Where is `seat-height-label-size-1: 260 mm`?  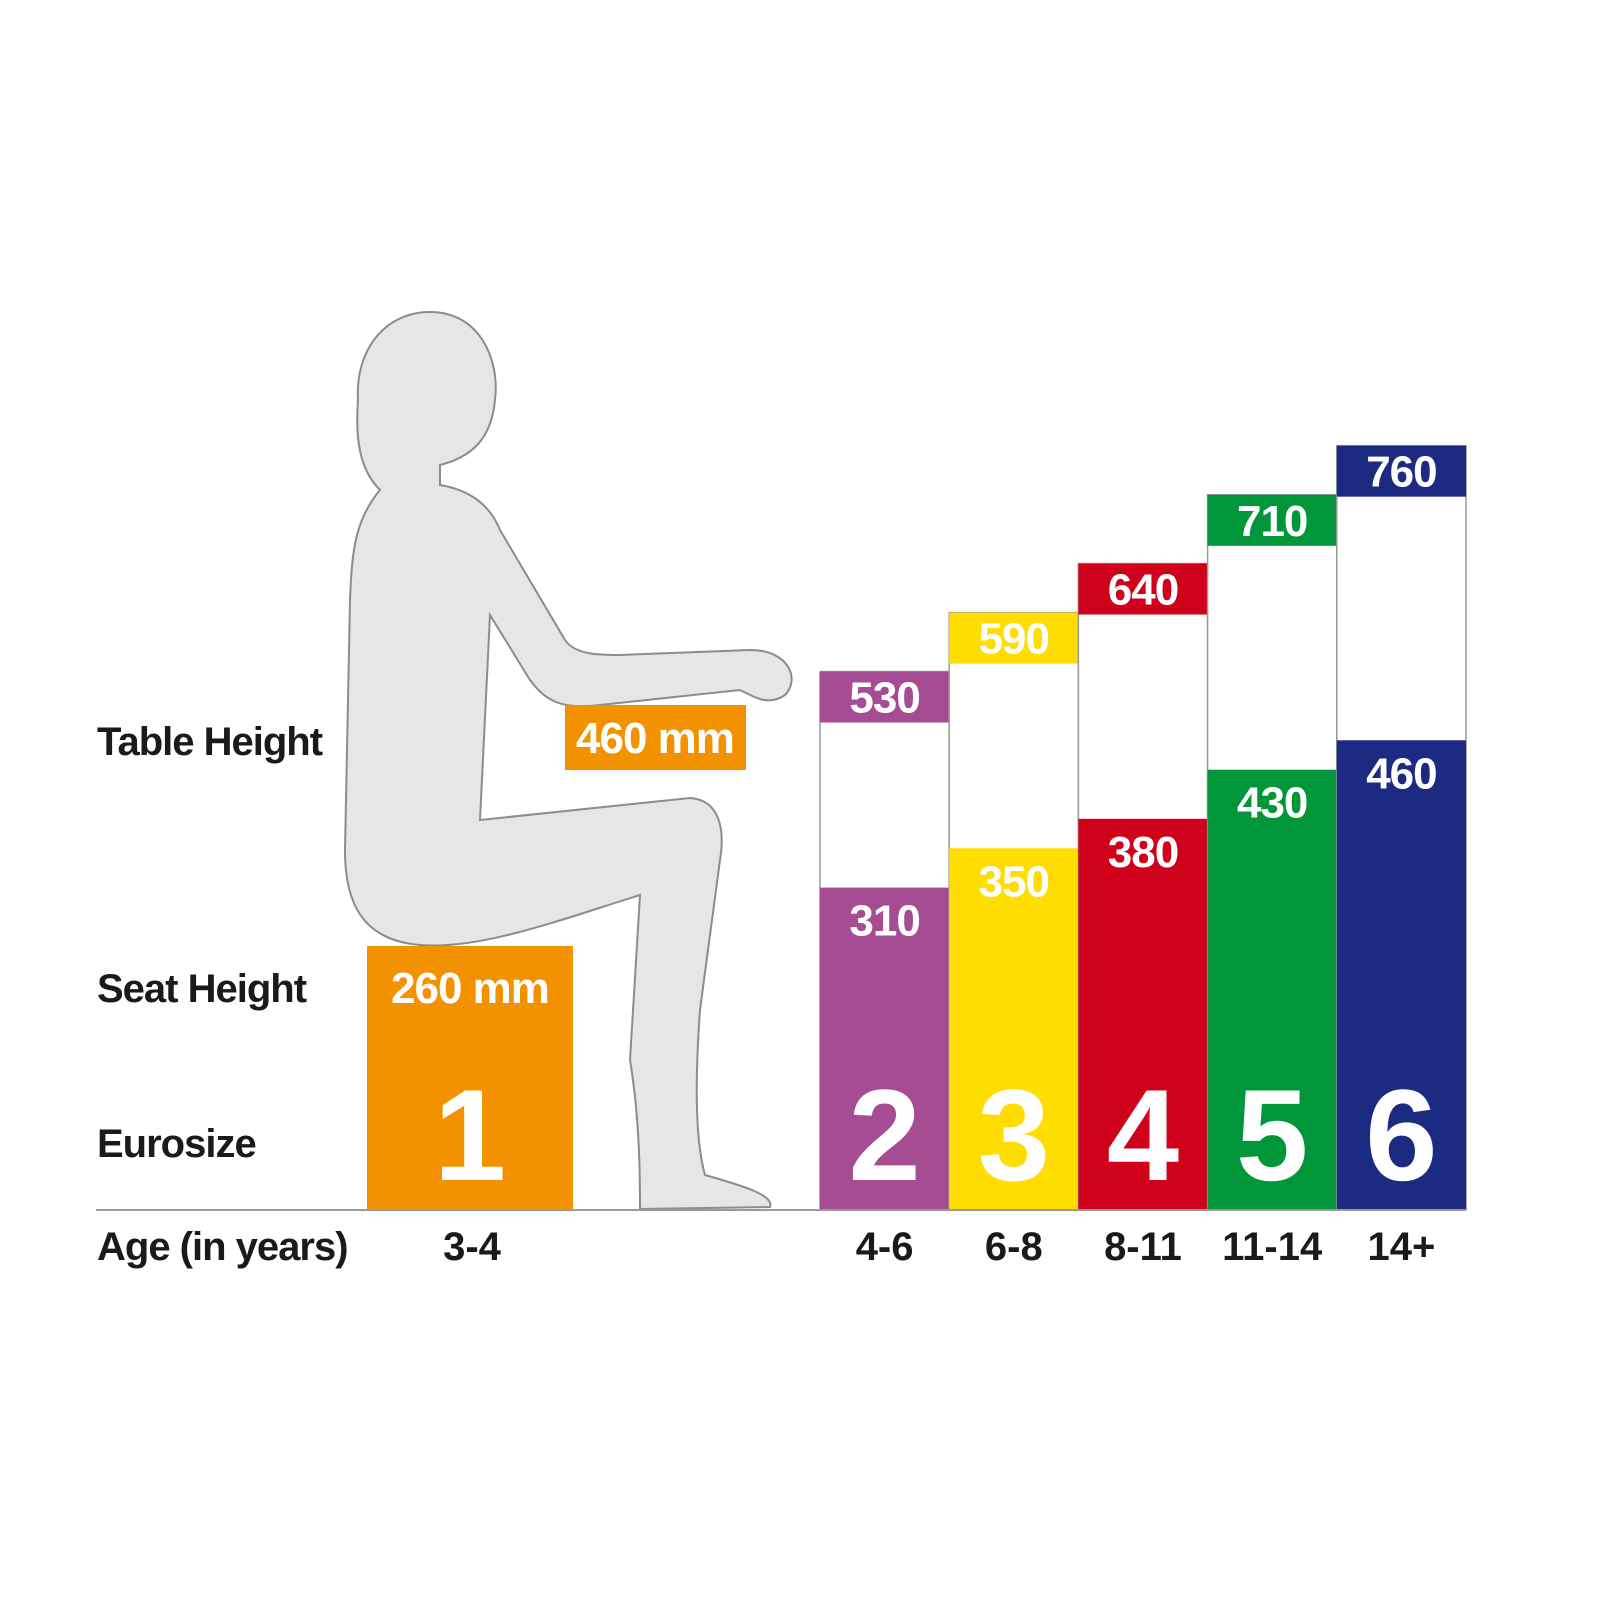
seat-height-label-size-1: 260 mm is located at coordinates (470, 988).